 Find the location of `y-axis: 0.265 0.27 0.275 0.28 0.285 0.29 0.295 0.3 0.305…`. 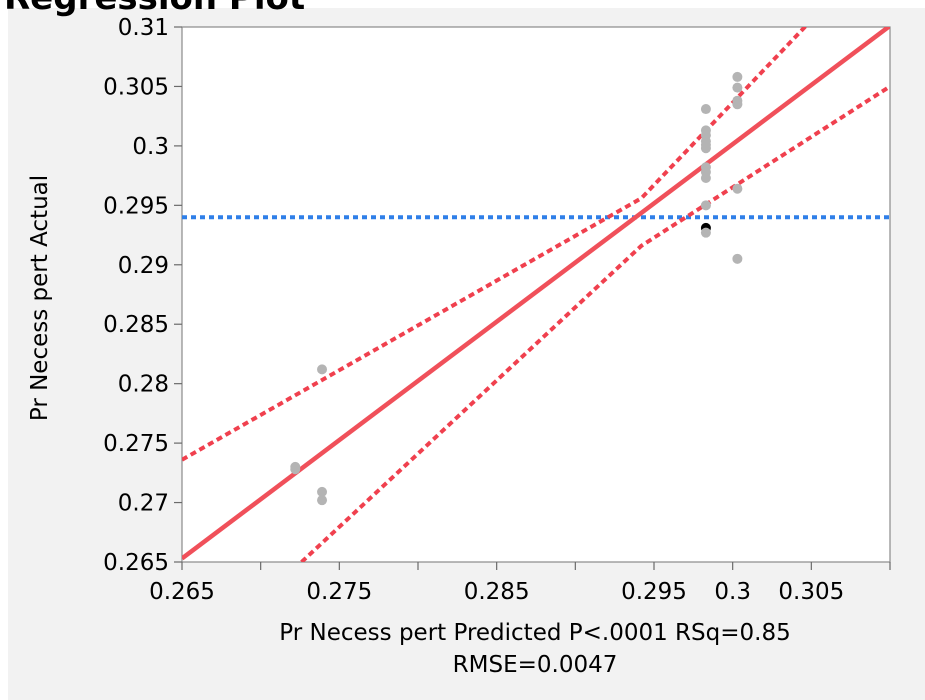

y-axis: 0.265 0.27 0.275 0.28 0.285 0.29 0.295 0.3 0.305… is located at coordinates (142, 295).